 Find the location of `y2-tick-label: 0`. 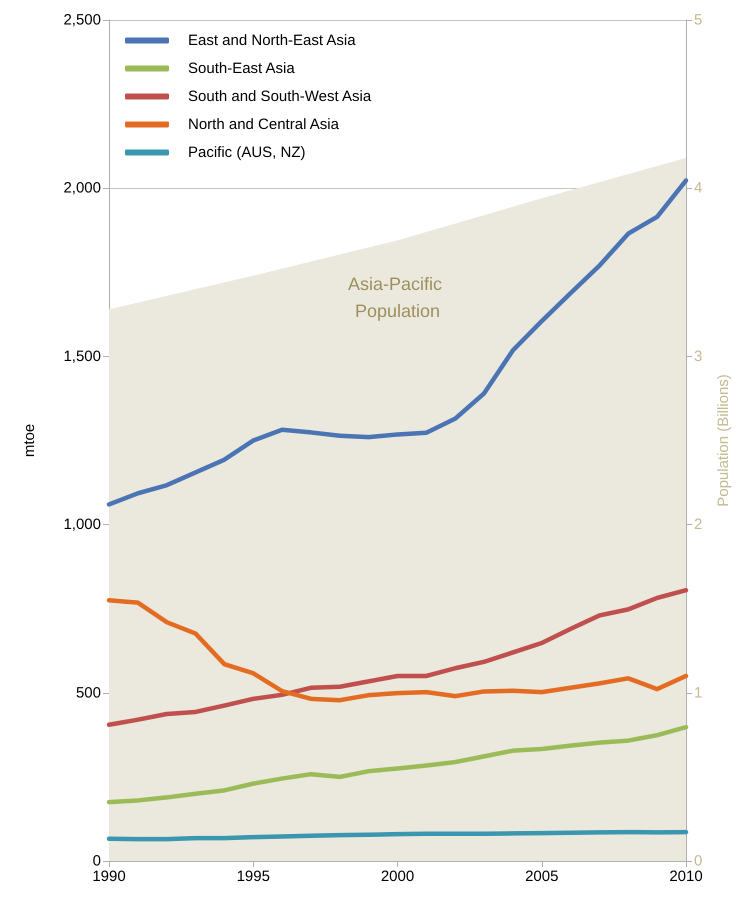

y2-tick-label: 0 is located at coordinates (698, 861).